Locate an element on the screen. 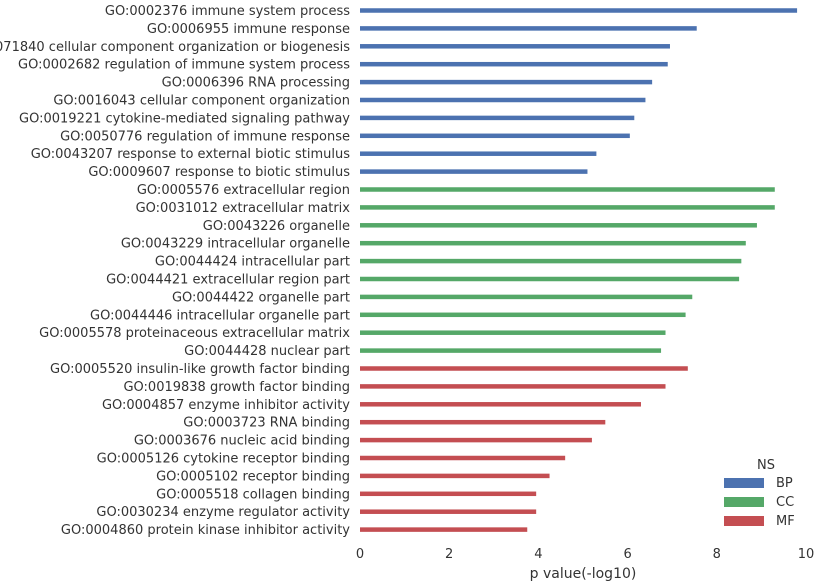  category-label: GO:0003676 nucleic acid binding is located at coordinates (242, 441).